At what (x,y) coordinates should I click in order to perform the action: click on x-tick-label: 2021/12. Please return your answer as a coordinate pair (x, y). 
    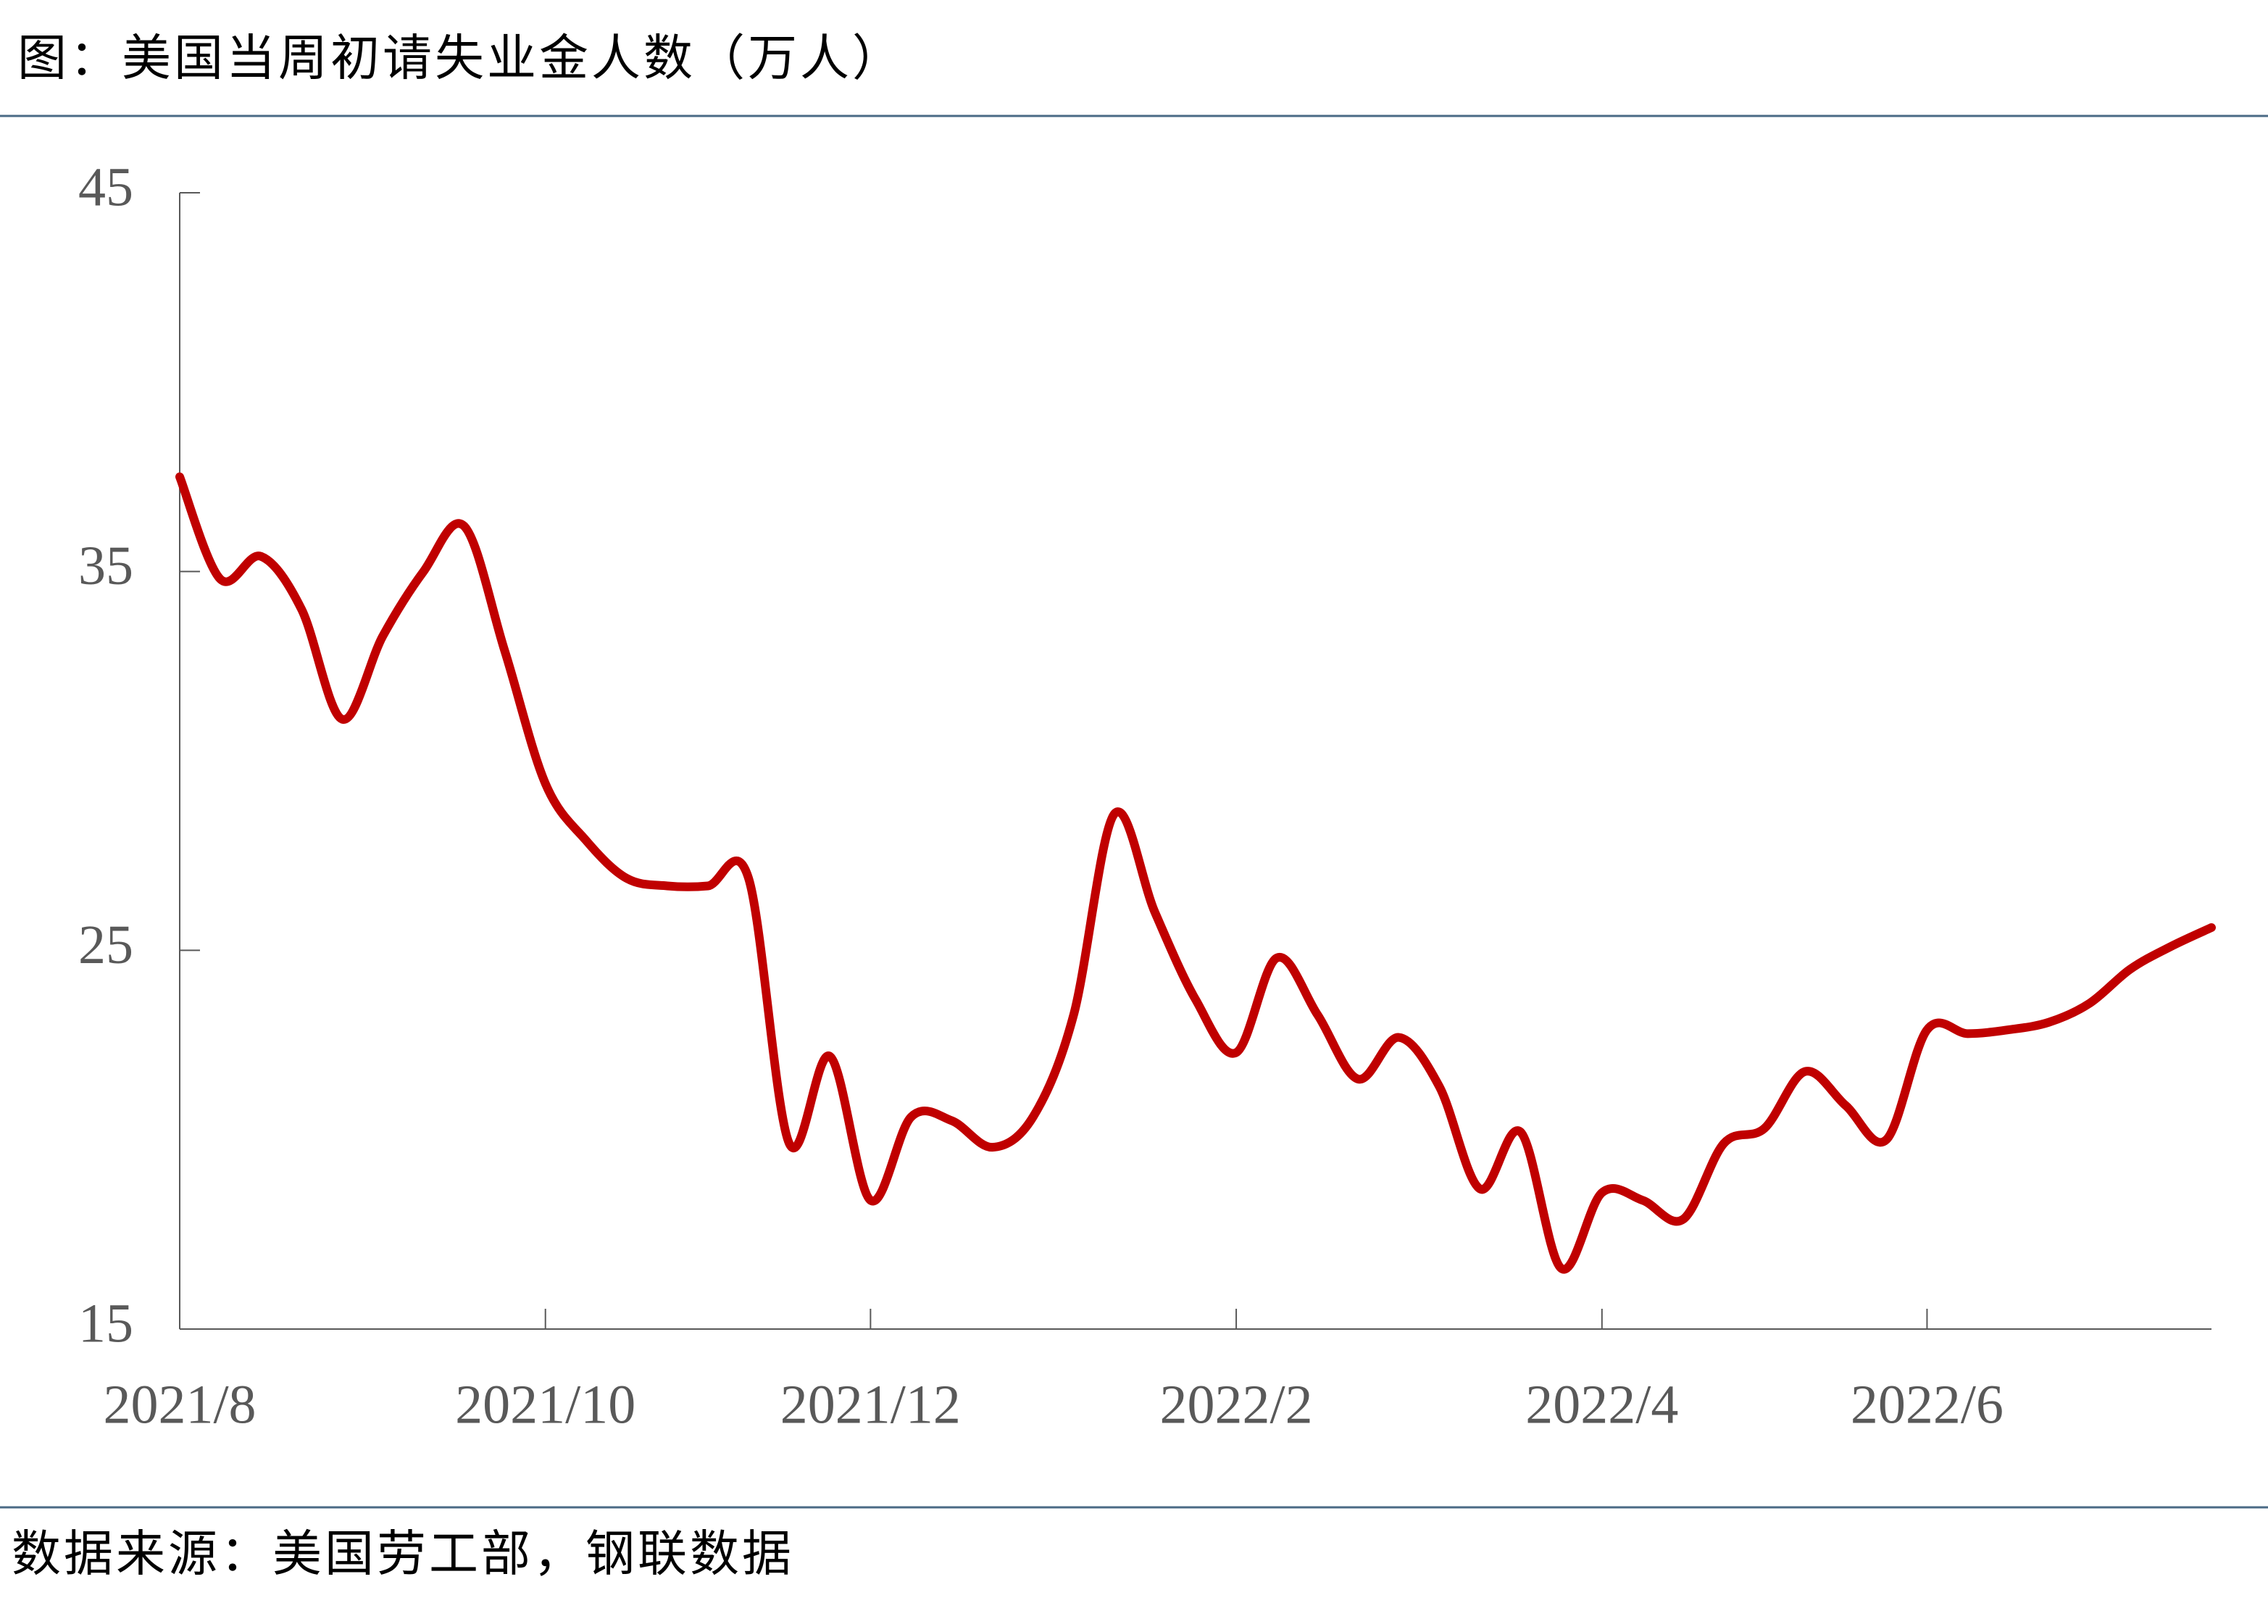
    Looking at the image, I should click on (871, 1405).